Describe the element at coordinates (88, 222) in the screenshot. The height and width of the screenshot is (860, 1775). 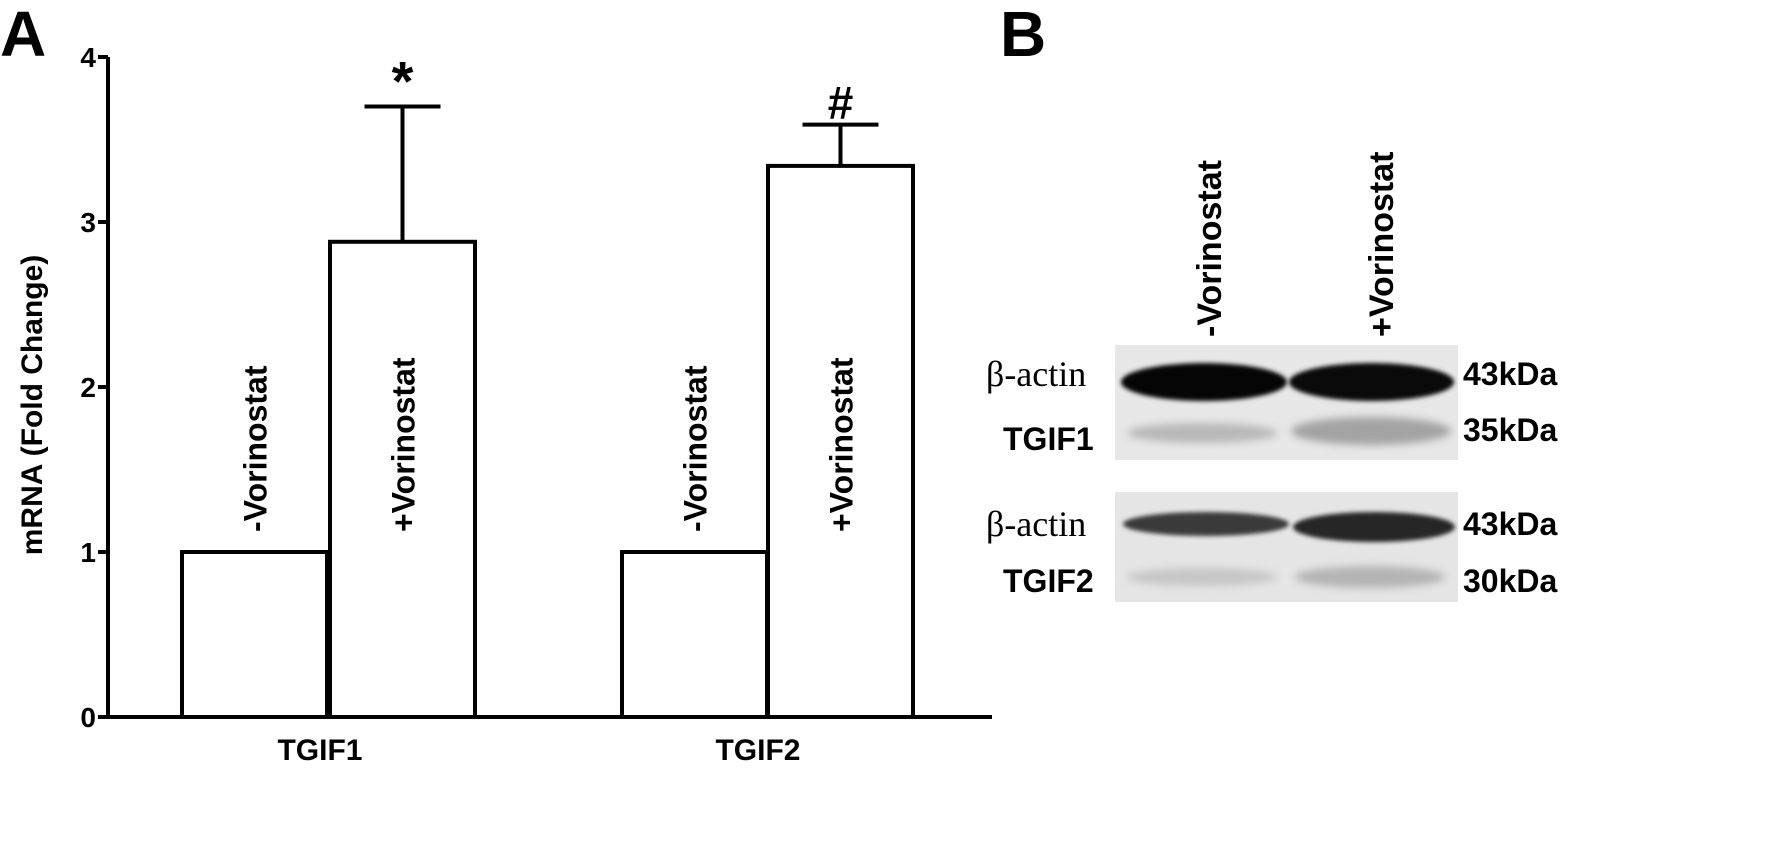
I see `y-tick-label: 3` at that location.